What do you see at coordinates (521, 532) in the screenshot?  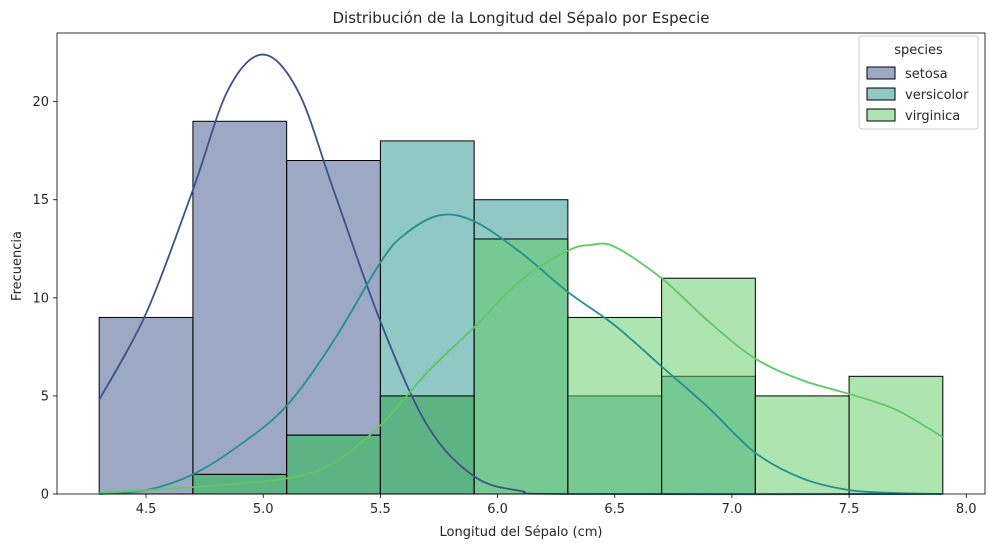 I see `x-axis-label: Longitud del Sépalo (cm)` at bounding box center [521, 532].